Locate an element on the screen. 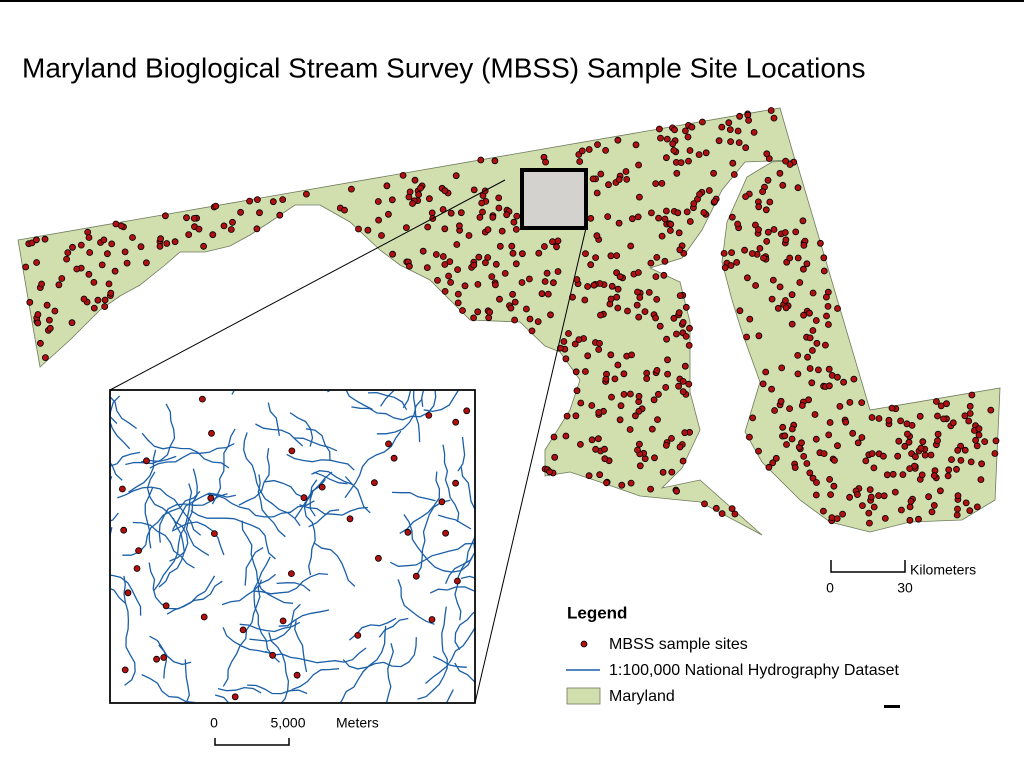 The height and width of the screenshot is (768, 1024). inset-border is located at coordinates (292, 546).